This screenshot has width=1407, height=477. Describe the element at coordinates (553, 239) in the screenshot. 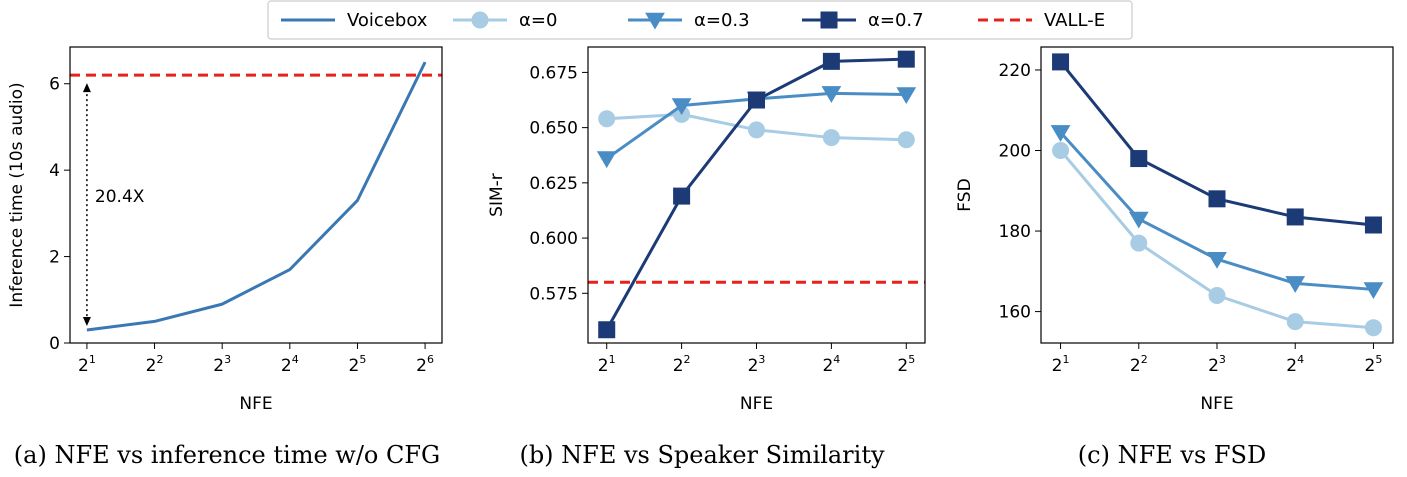

I see `y-tick-label: 0.600` at that location.